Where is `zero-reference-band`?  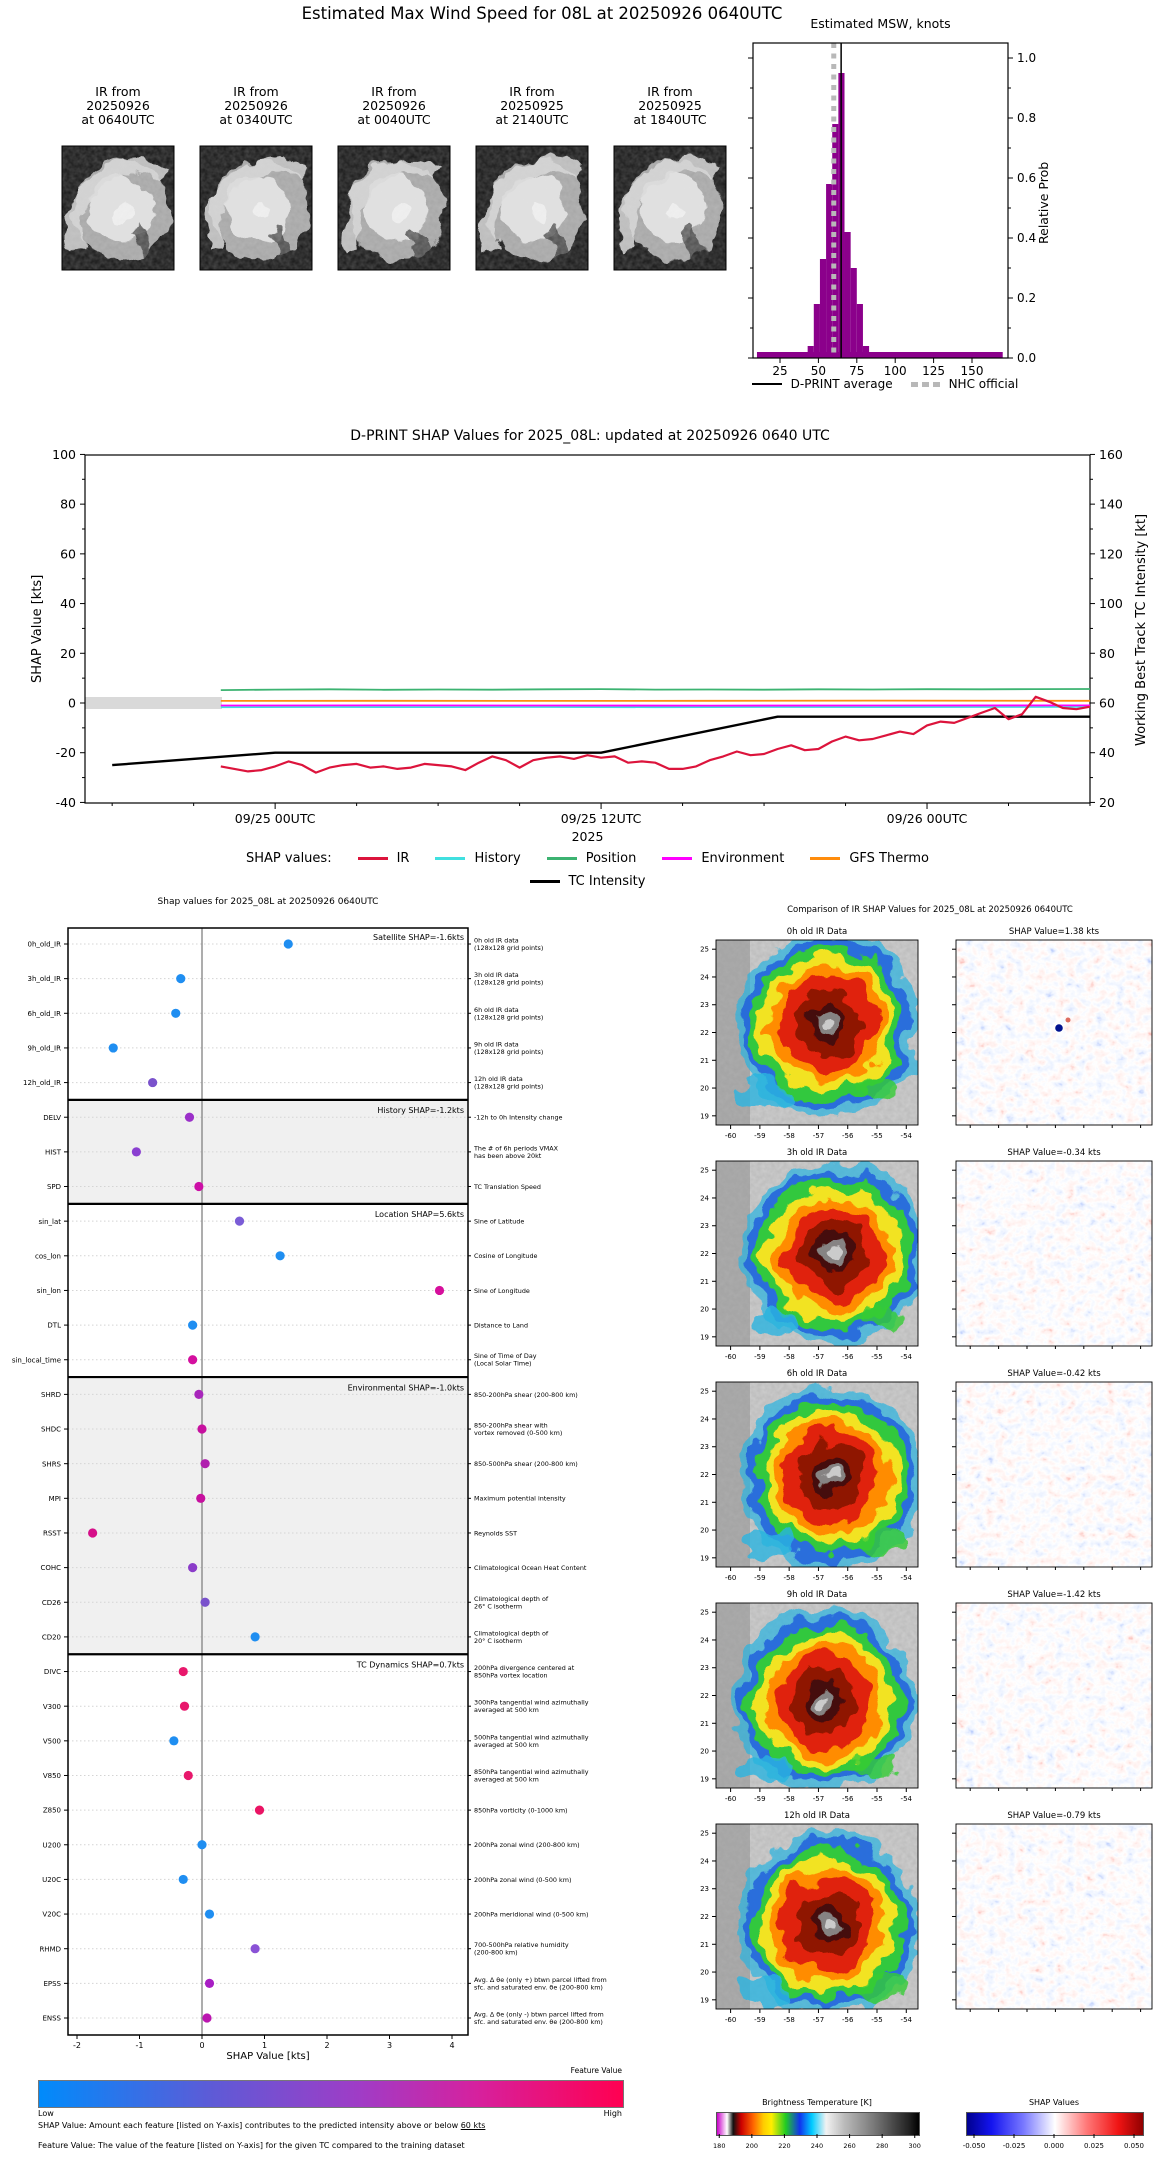 zero-reference-band is located at coordinates (153, 703).